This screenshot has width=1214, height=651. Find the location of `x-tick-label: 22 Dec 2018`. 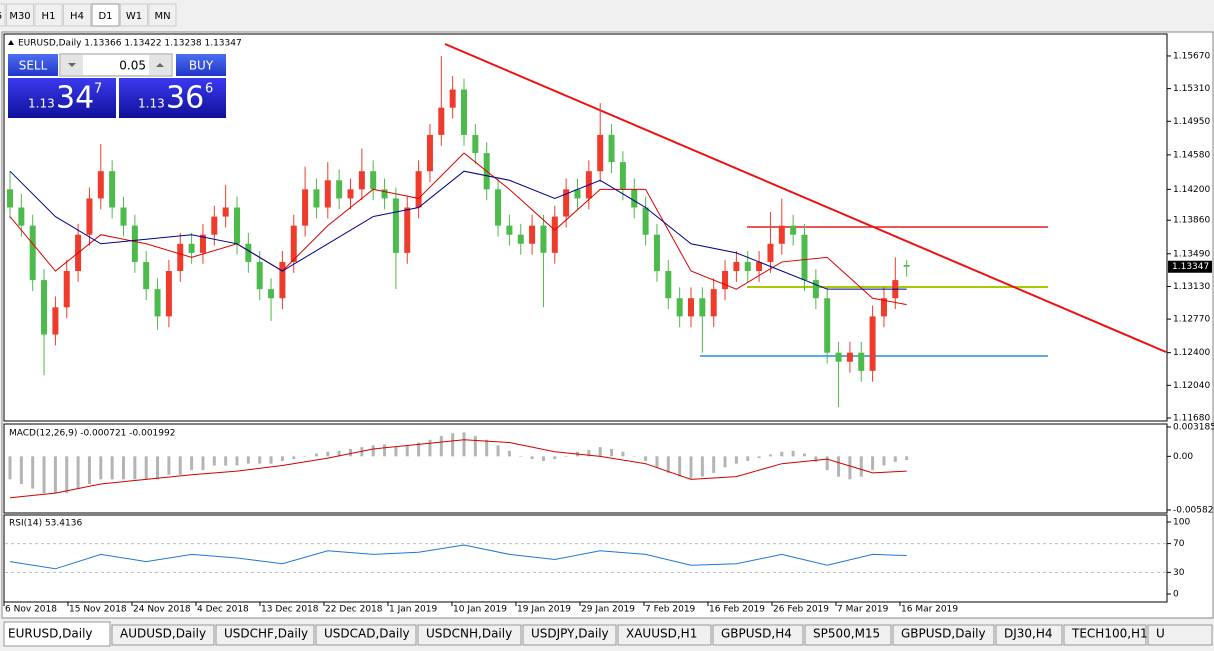

x-tick-label: 22 Dec 2018 is located at coordinates (354, 610).